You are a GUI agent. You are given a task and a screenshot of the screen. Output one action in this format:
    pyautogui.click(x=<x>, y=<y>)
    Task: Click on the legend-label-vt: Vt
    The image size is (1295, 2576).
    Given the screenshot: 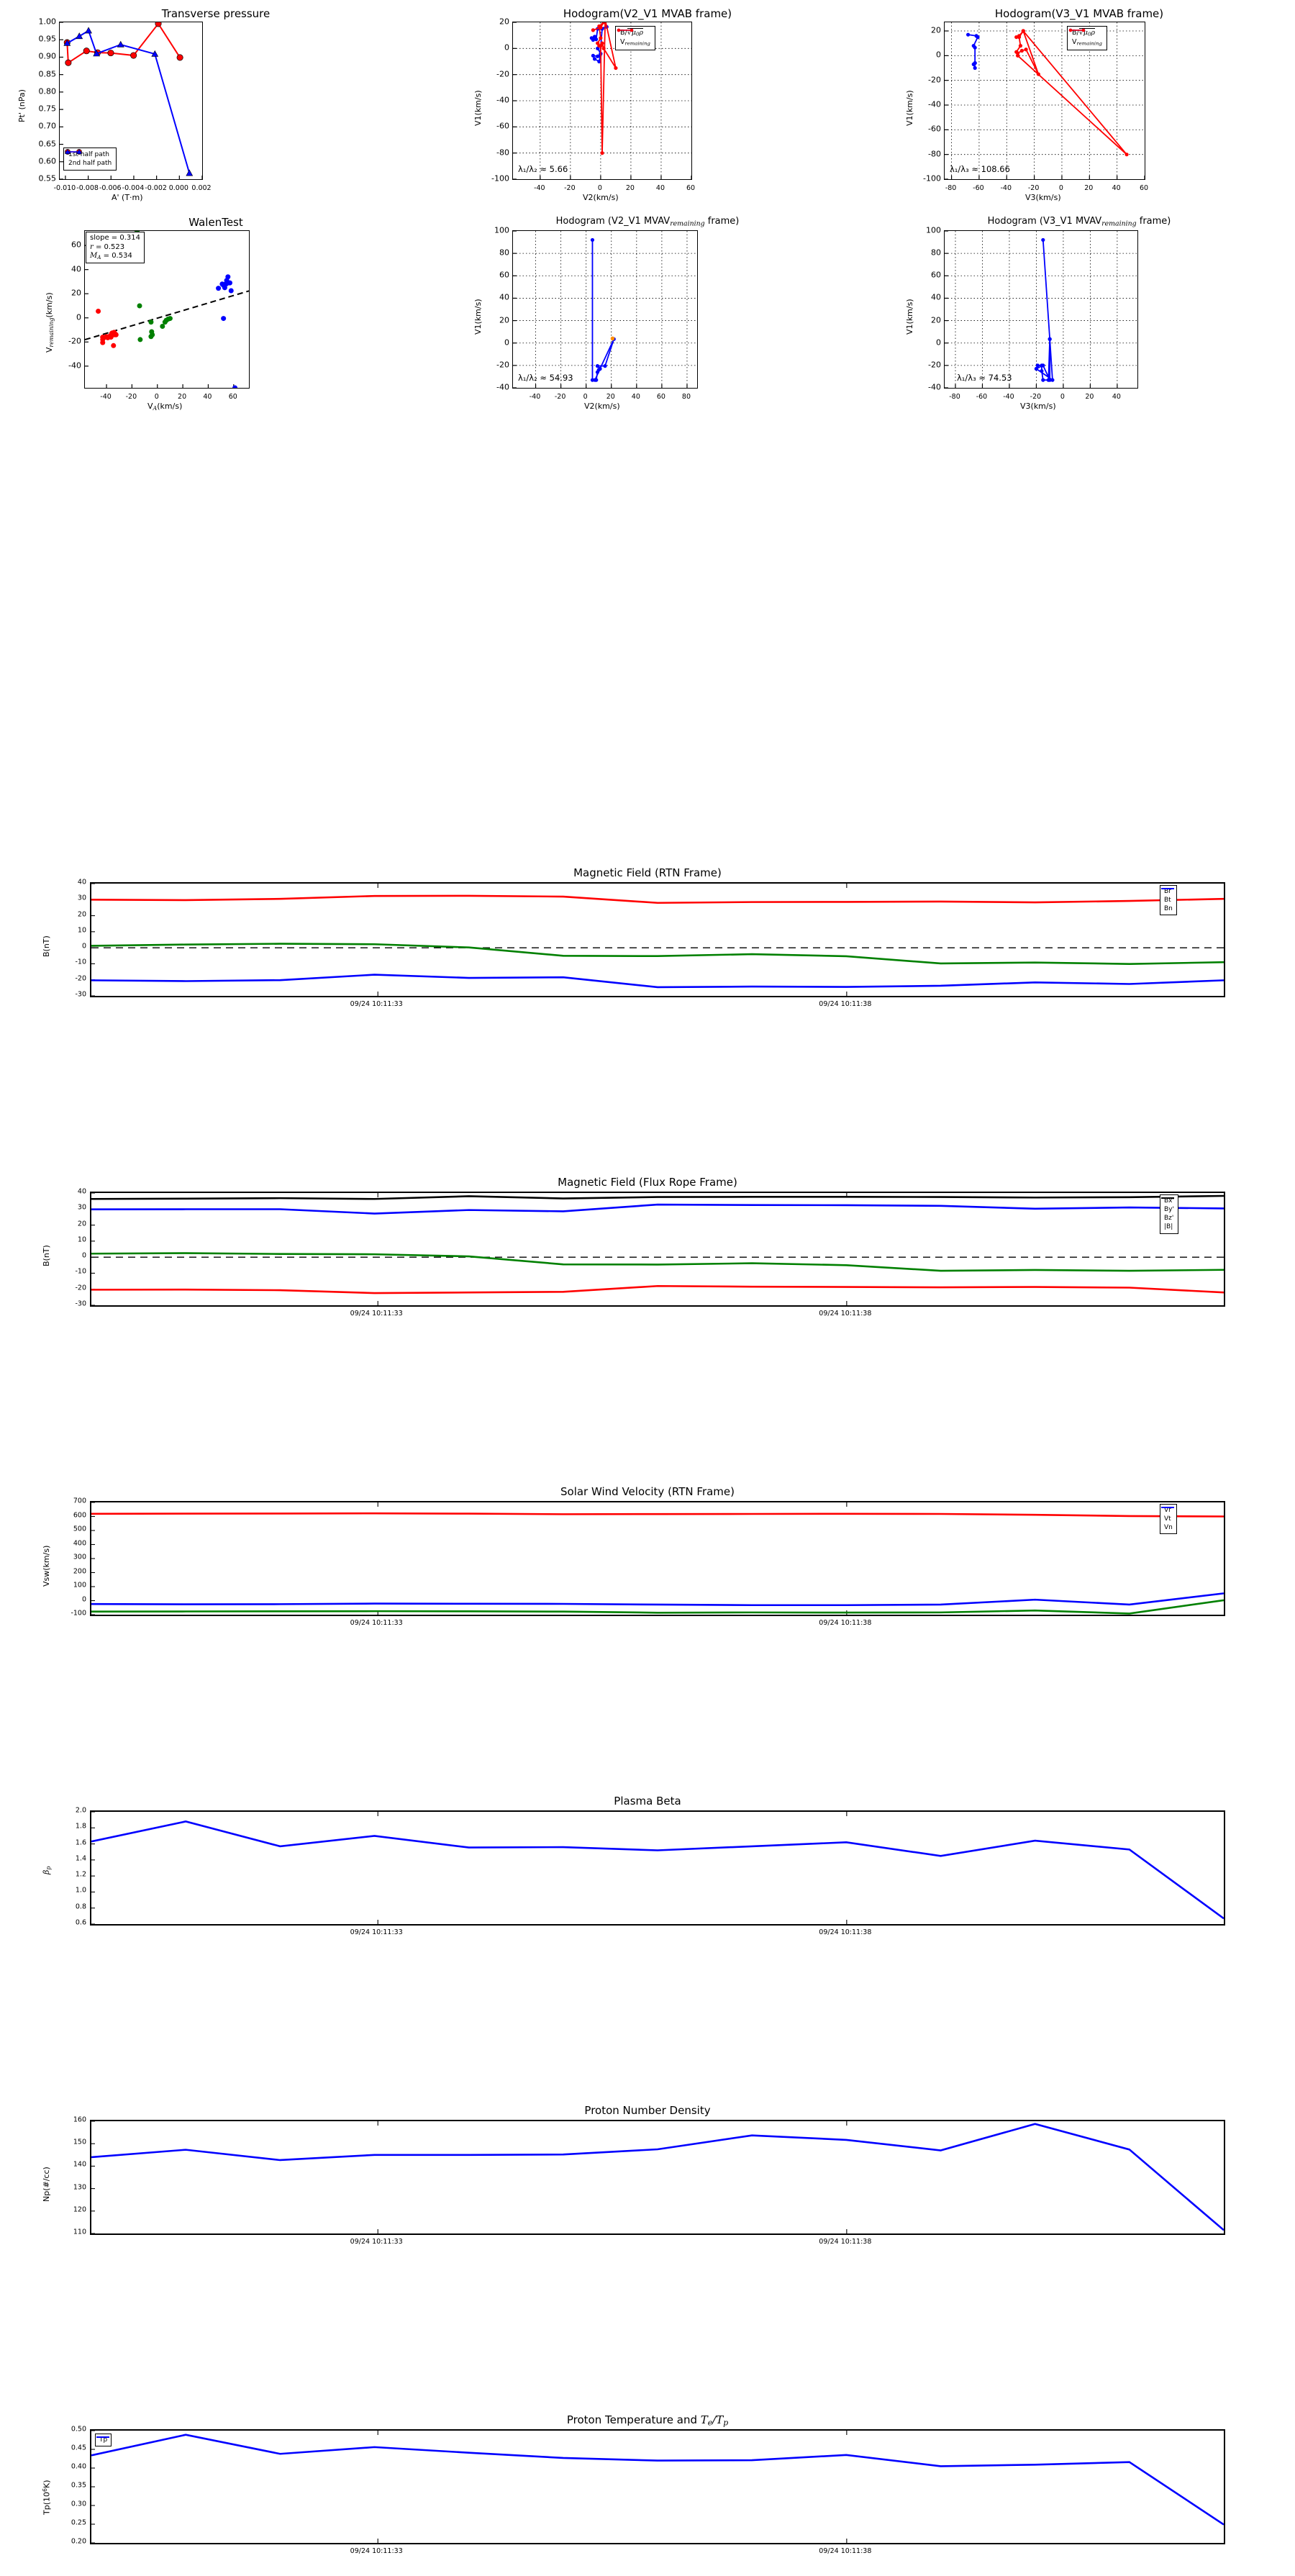 What is the action you would take?
    pyautogui.click(x=1167, y=1519)
    